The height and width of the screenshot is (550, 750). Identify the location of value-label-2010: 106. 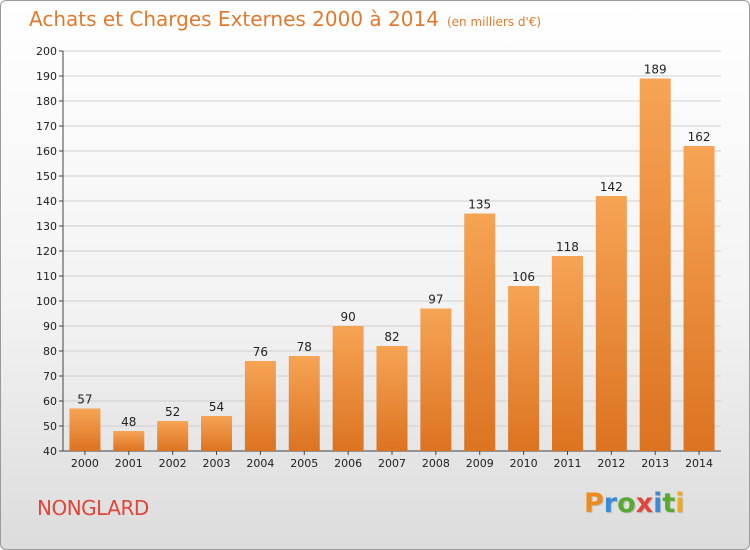
(523, 277).